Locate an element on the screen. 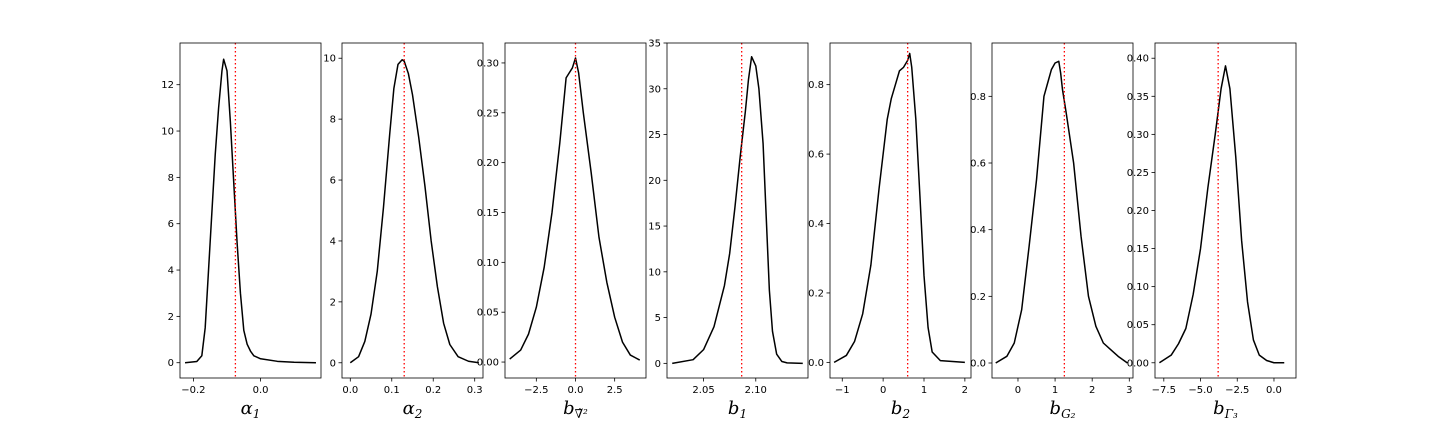 The image size is (1440, 432). y-tick-label: 12 is located at coordinates (167, 85).